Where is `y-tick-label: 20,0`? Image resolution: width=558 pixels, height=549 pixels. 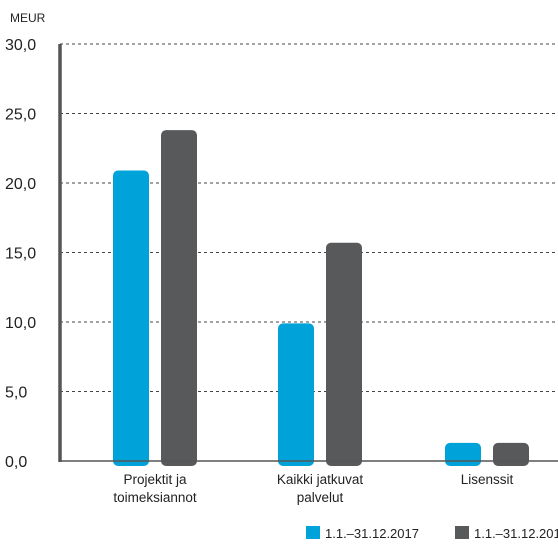 y-tick-label: 20,0 is located at coordinates (20, 184).